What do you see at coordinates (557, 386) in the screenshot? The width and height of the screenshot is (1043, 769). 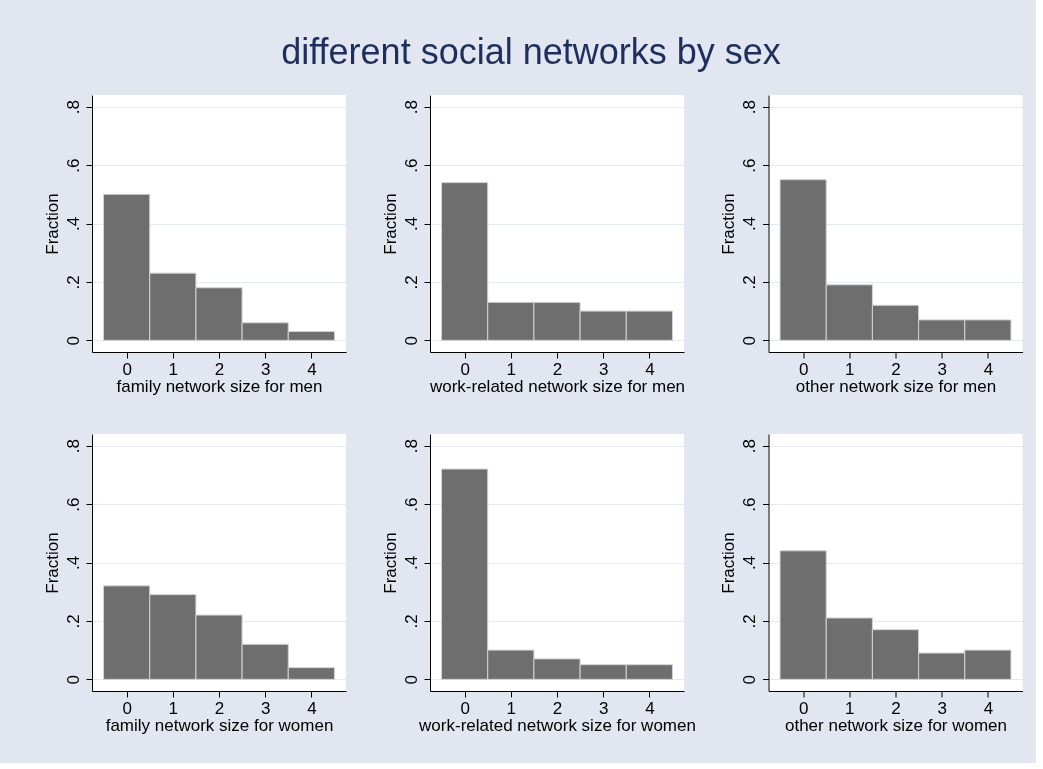 I see `x-axis-title: work-related network size for men` at bounding box center [557, 386].